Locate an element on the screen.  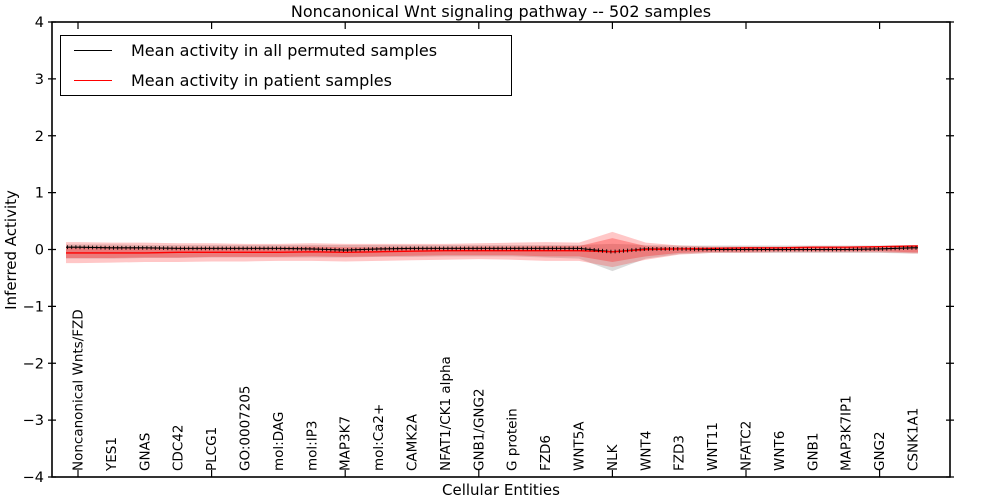
y-tick-label: 3 is located at coordinates (39, 80).